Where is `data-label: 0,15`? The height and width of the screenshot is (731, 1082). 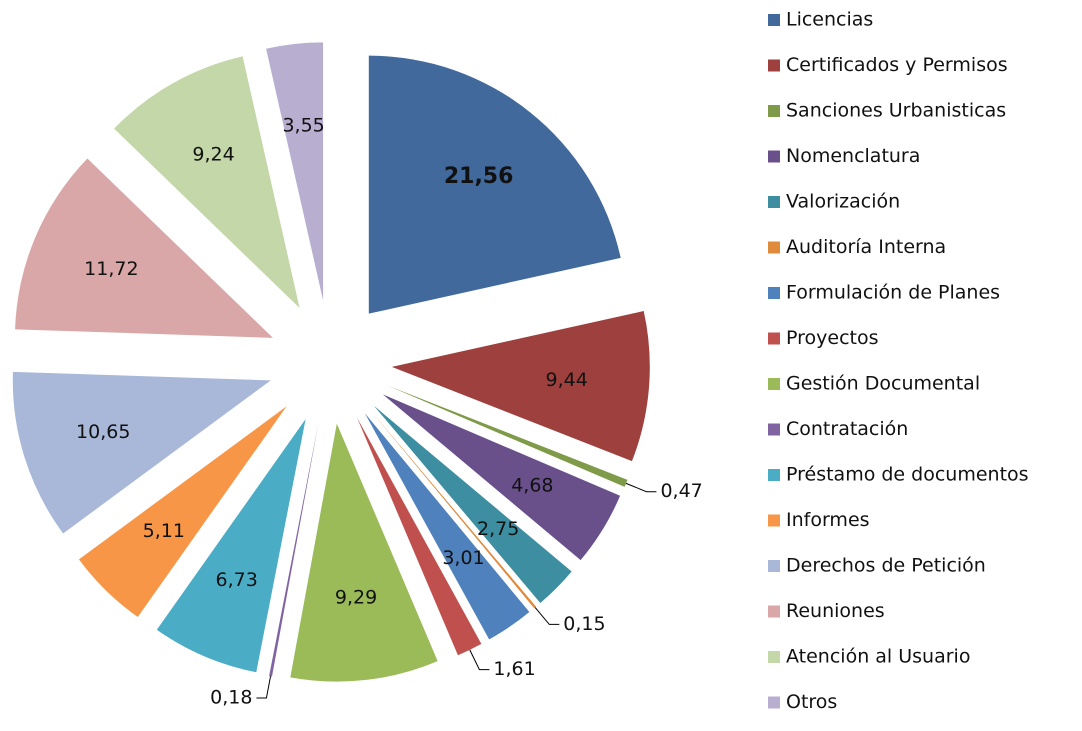 data-label: 0,15 is located at coordinates (584, 624).